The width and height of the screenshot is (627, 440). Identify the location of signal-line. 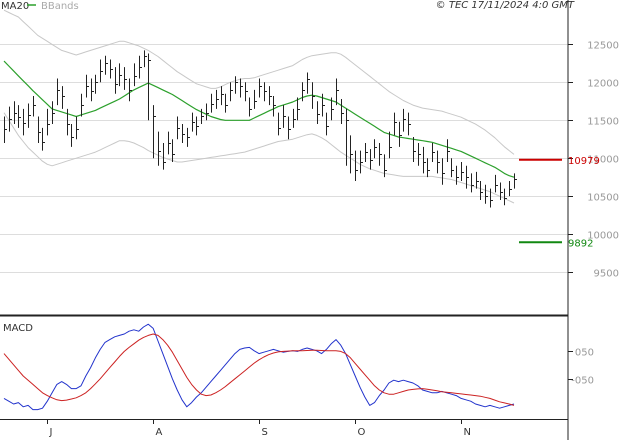
(259, 369).